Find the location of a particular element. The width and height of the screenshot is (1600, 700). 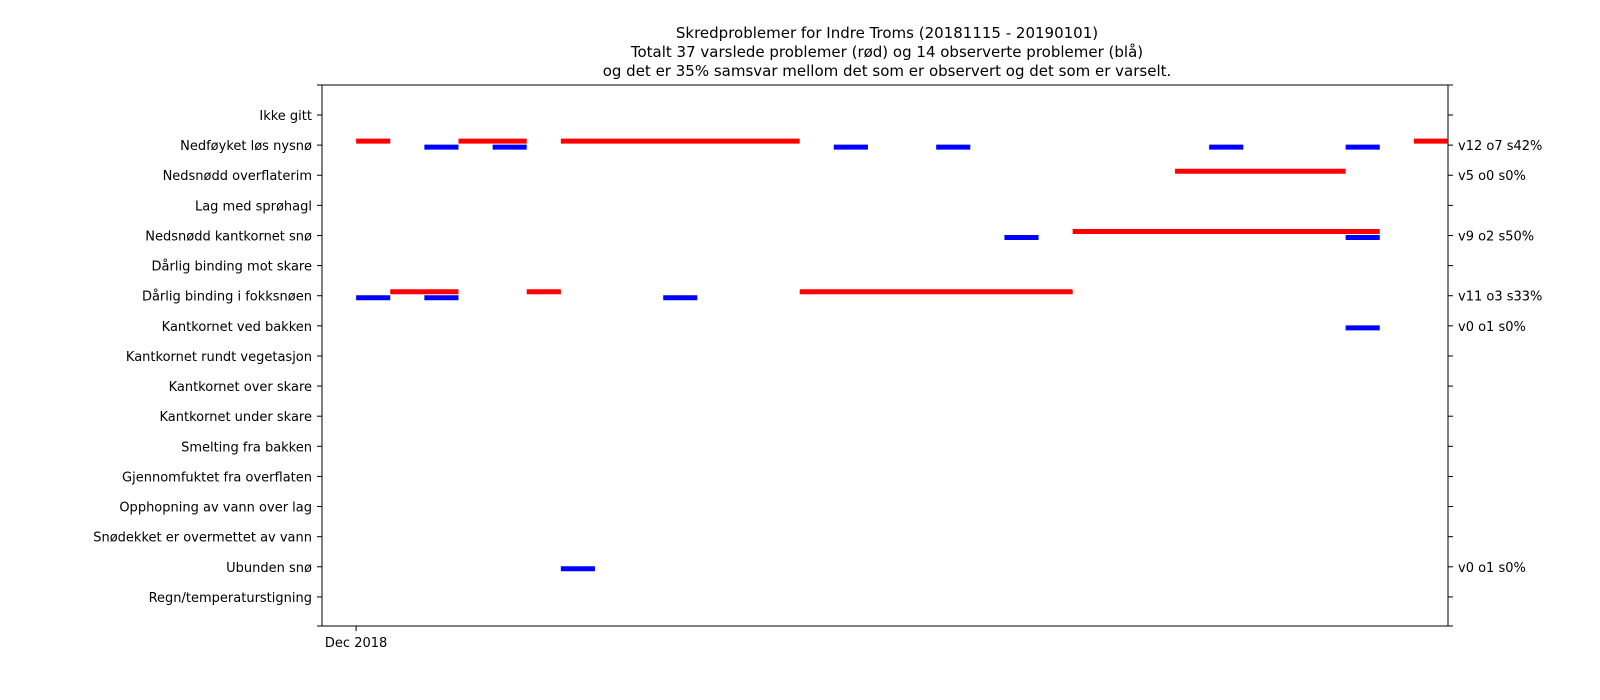

y-tick-label: Kantkornet under skare is located at coordinates (235, 417).